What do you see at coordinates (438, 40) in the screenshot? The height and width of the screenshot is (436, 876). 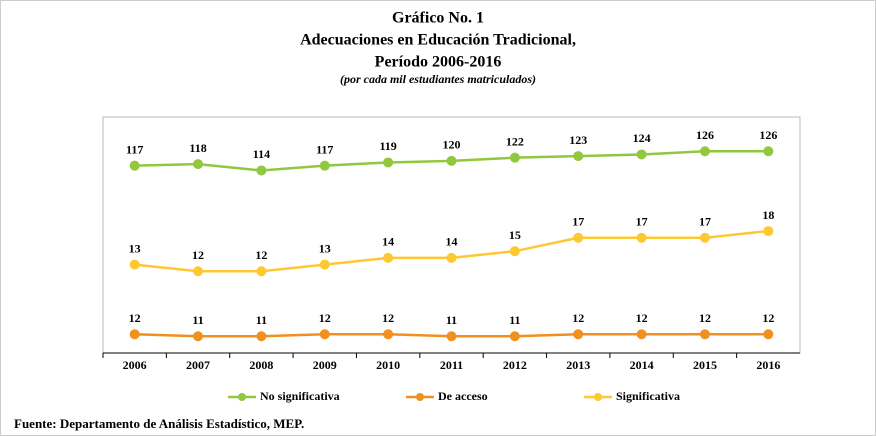 I see `chart-subtitle: Adecuaciones en Educación Tradicional,` at bounding box center [438, 40].